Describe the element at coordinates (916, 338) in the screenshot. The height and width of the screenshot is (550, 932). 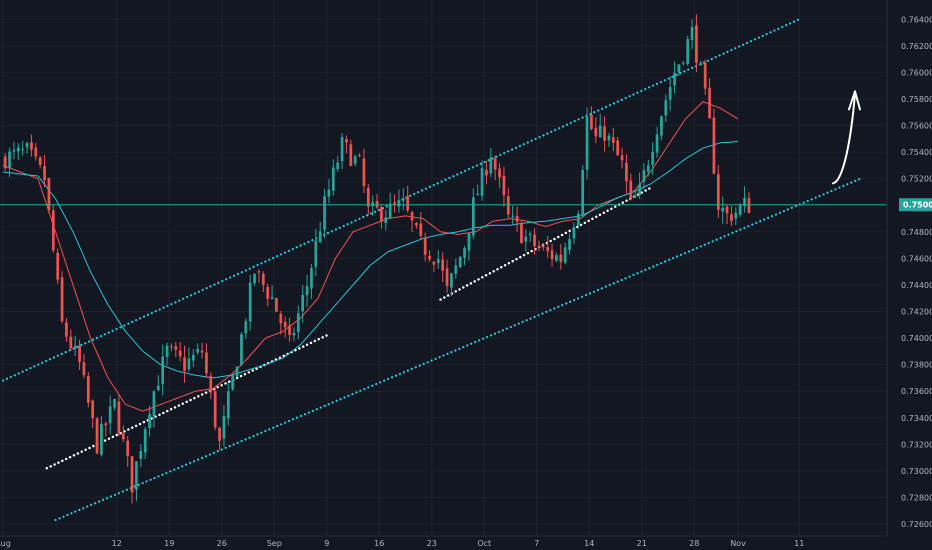
I see `y-tick-label: 0.74000` at that location.